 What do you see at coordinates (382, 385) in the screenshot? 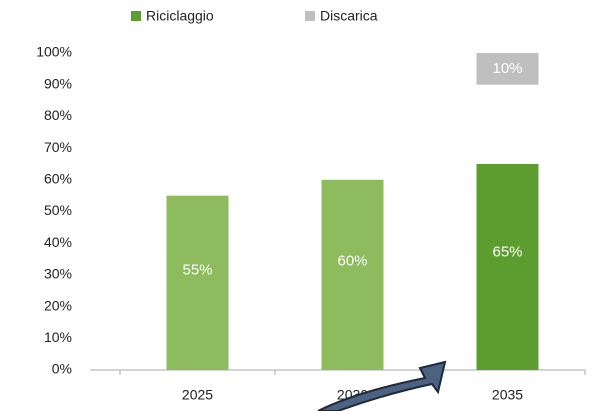
I see `arrow` at bounding box center [382, 385].